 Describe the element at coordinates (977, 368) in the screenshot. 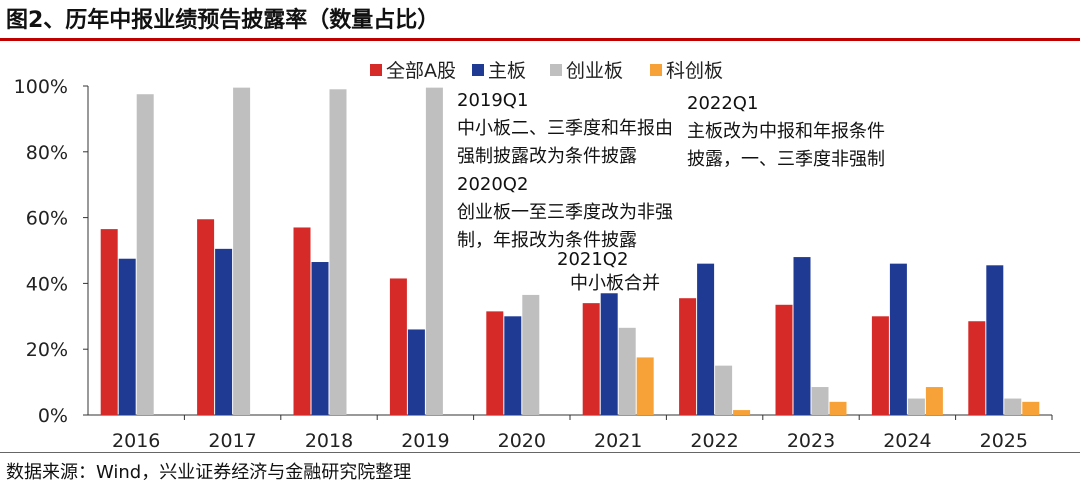

I see `bar-全部A股-2025` at that location.